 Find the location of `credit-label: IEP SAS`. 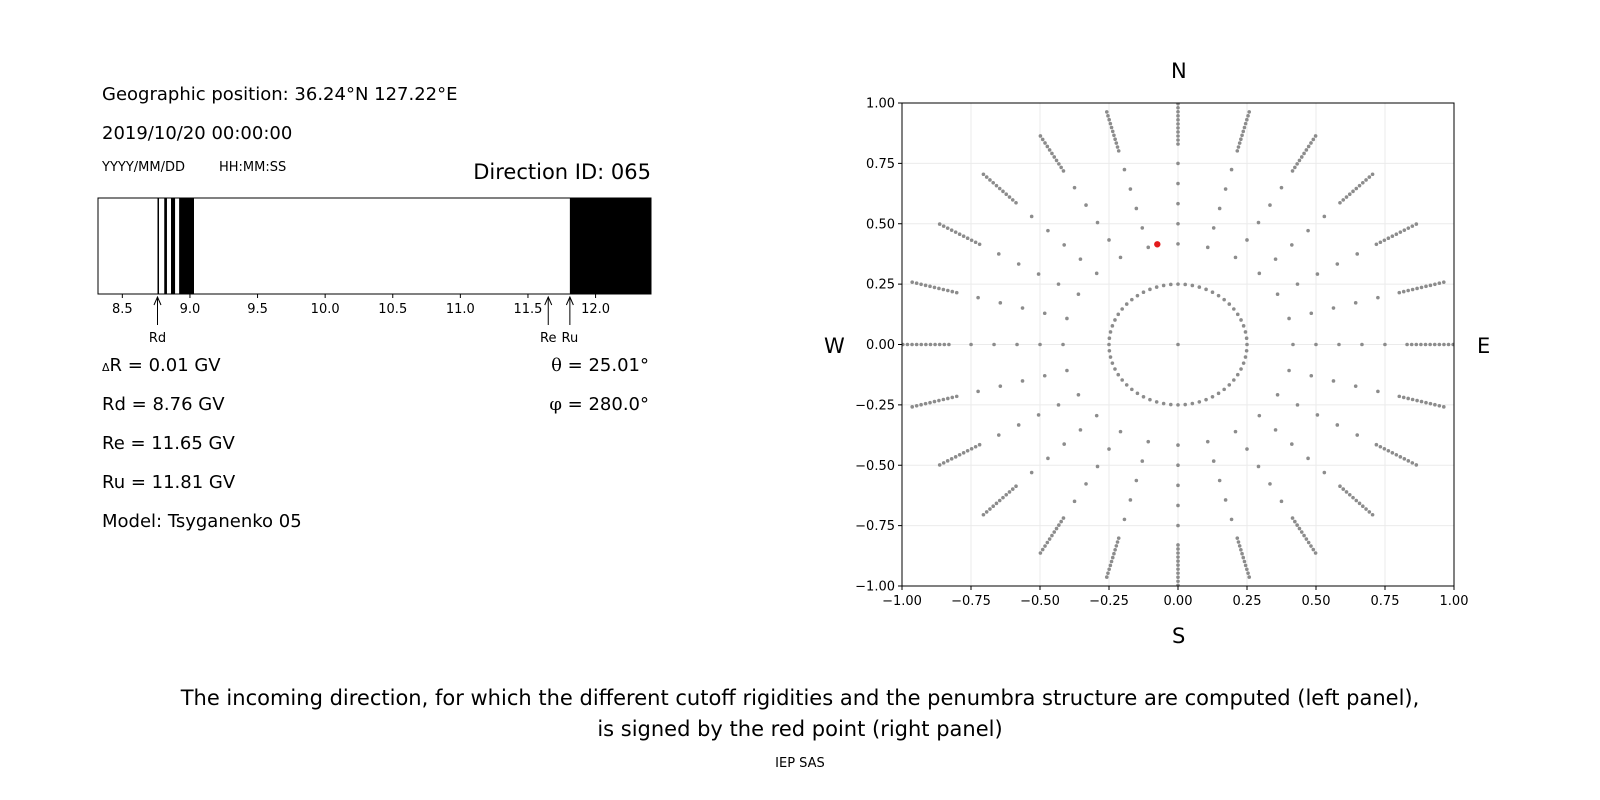

credit-label: IEP SAS is located at coordinates (800, 763).